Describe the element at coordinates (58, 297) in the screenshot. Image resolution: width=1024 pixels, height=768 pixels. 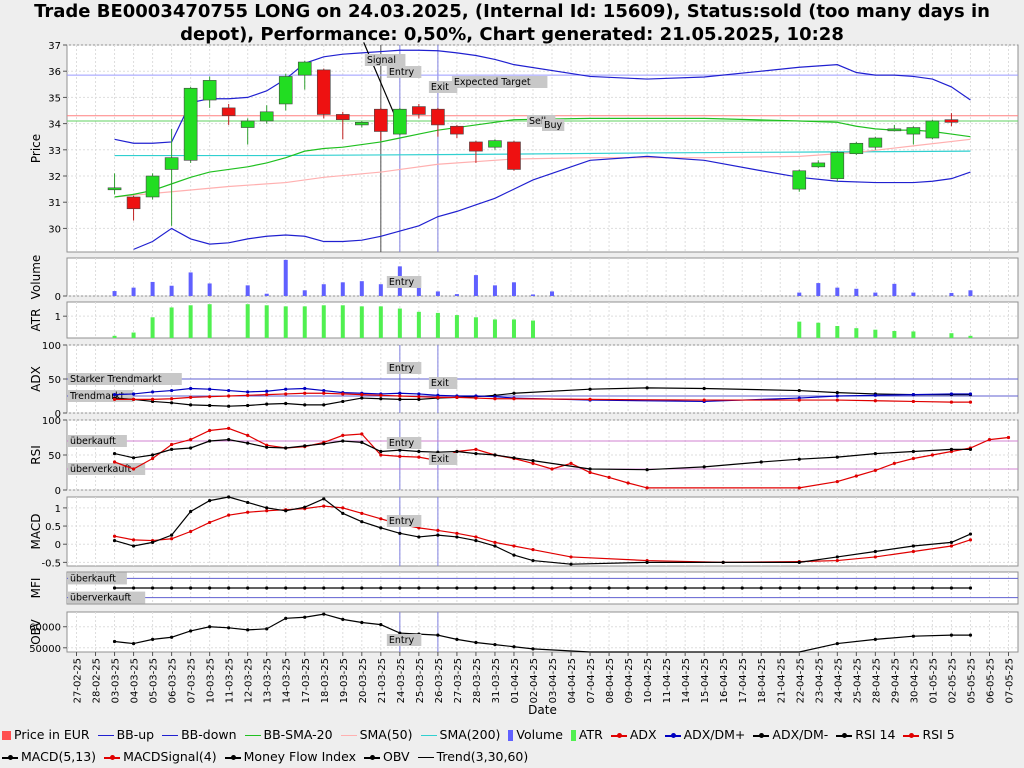
I see `volume-tick-label: 0` at that location.